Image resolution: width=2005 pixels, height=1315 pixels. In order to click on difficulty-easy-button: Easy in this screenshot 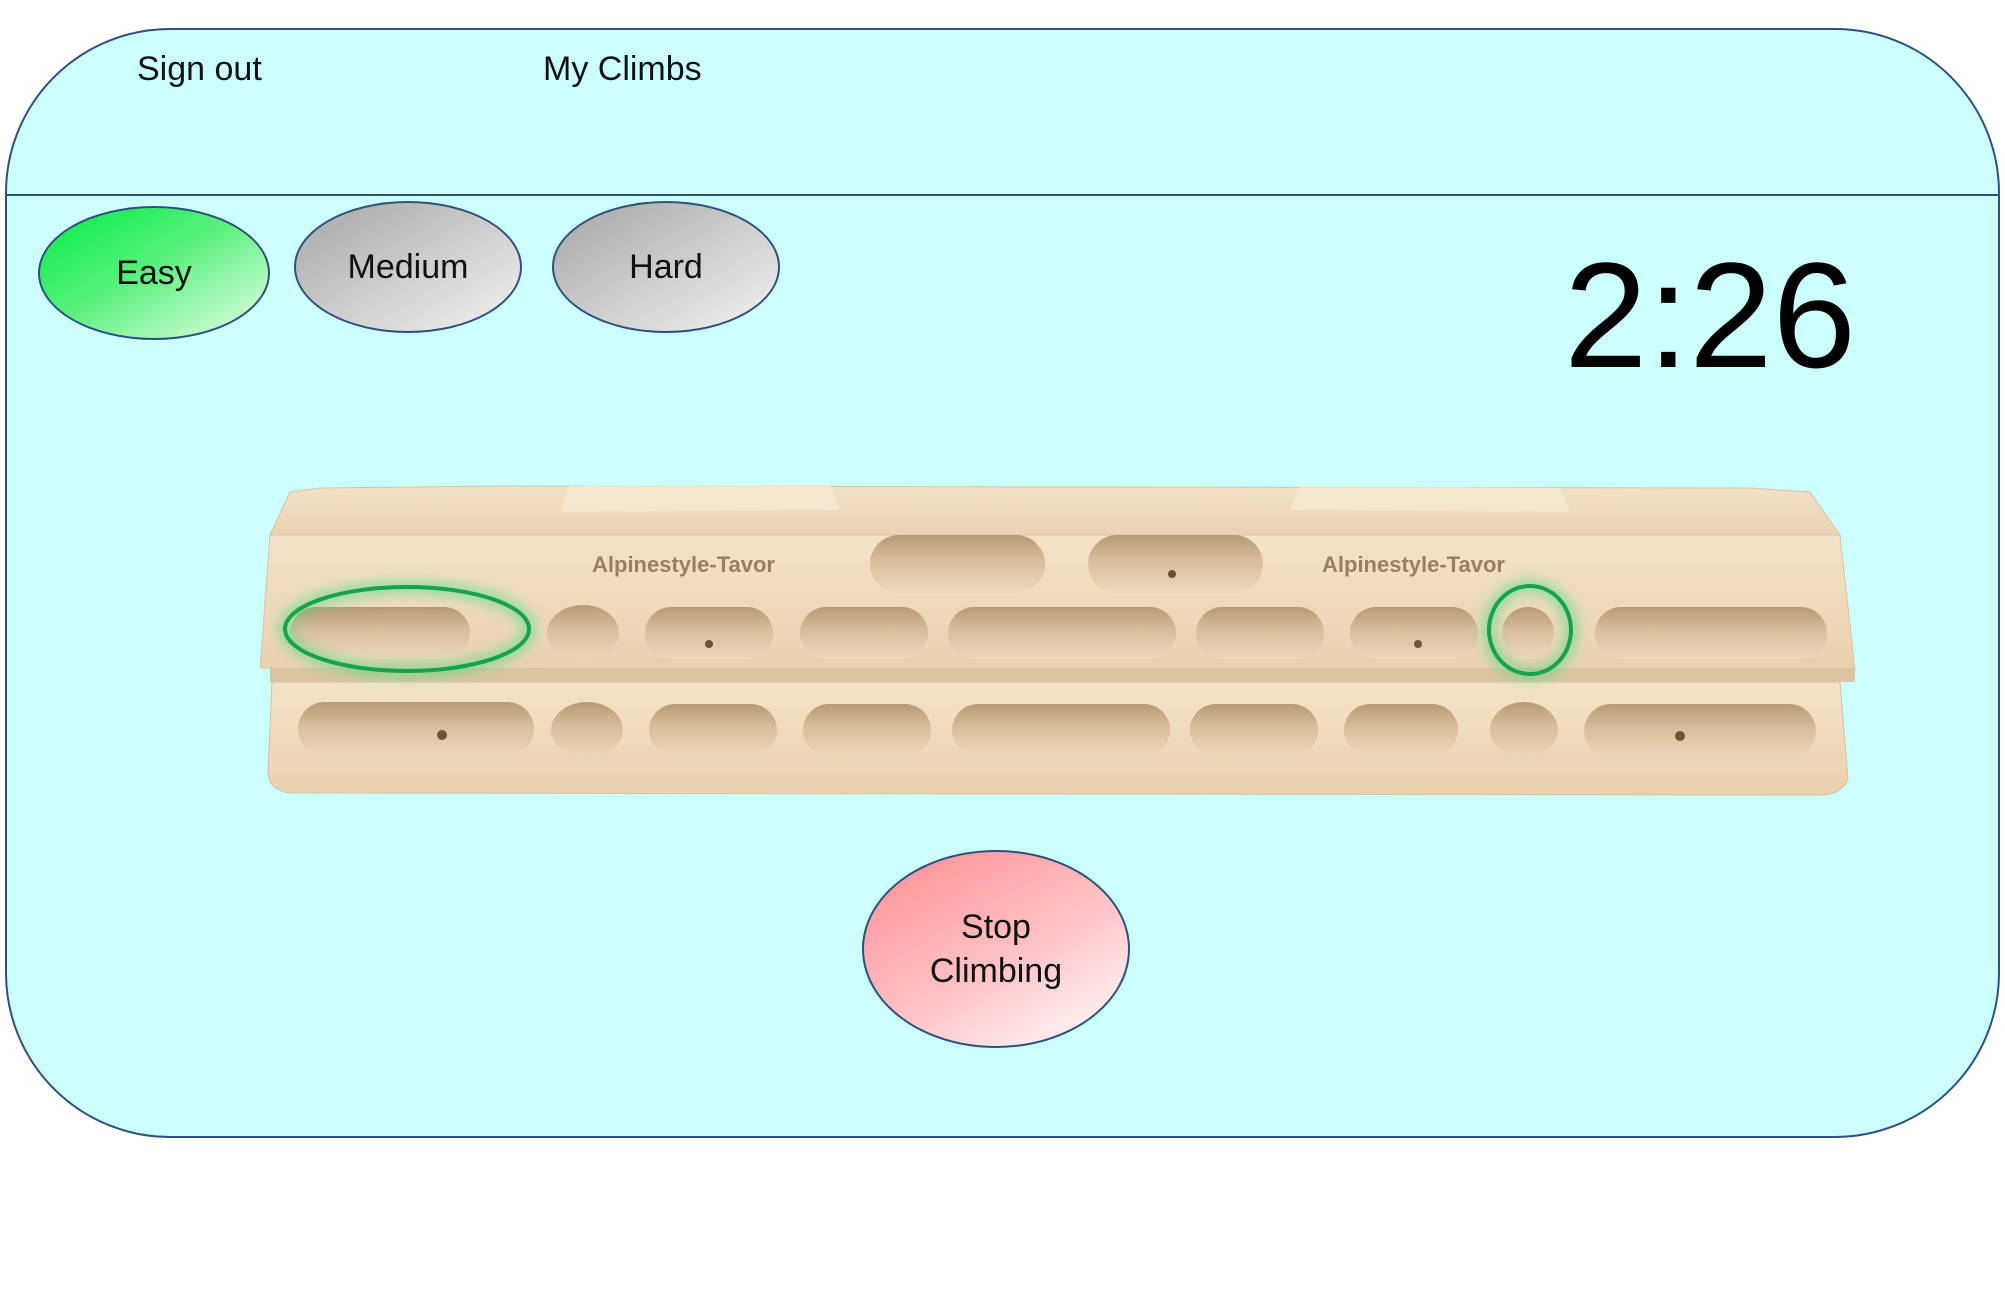, I will do `click(154, 273)`.